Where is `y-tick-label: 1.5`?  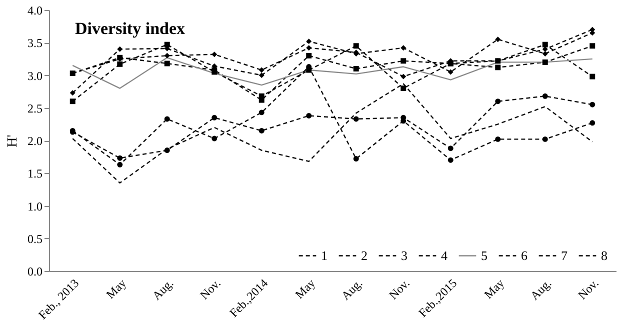 y-tick-label: 1.5 is located at coordinates (35, 173).